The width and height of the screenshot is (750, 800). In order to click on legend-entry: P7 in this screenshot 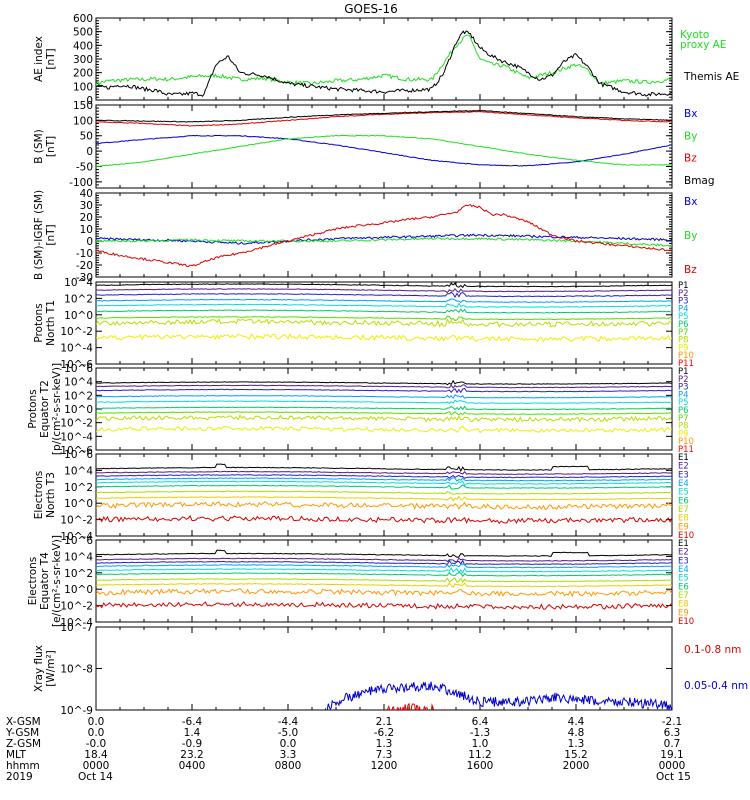, I will do `click(683, 419)`.